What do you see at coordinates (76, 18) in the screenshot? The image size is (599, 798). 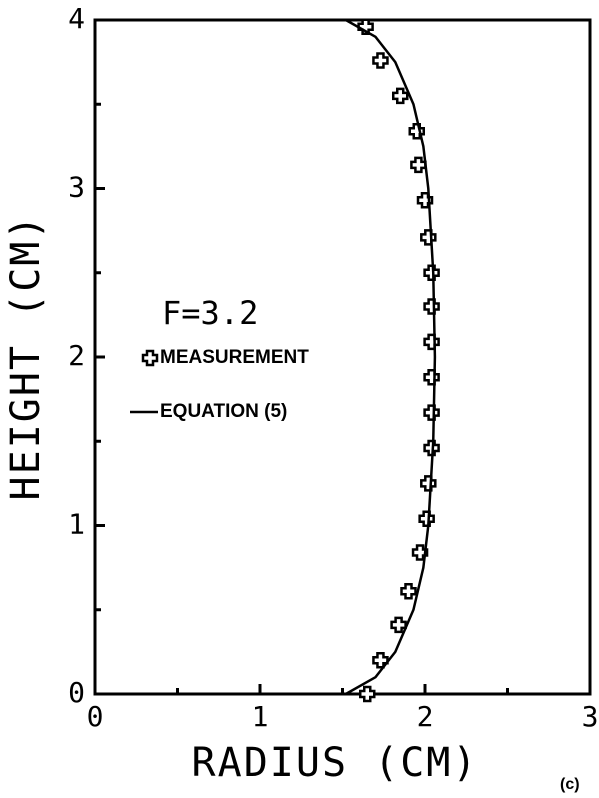 I see `y-tick-label: 4` at bounding box center [76, 18].